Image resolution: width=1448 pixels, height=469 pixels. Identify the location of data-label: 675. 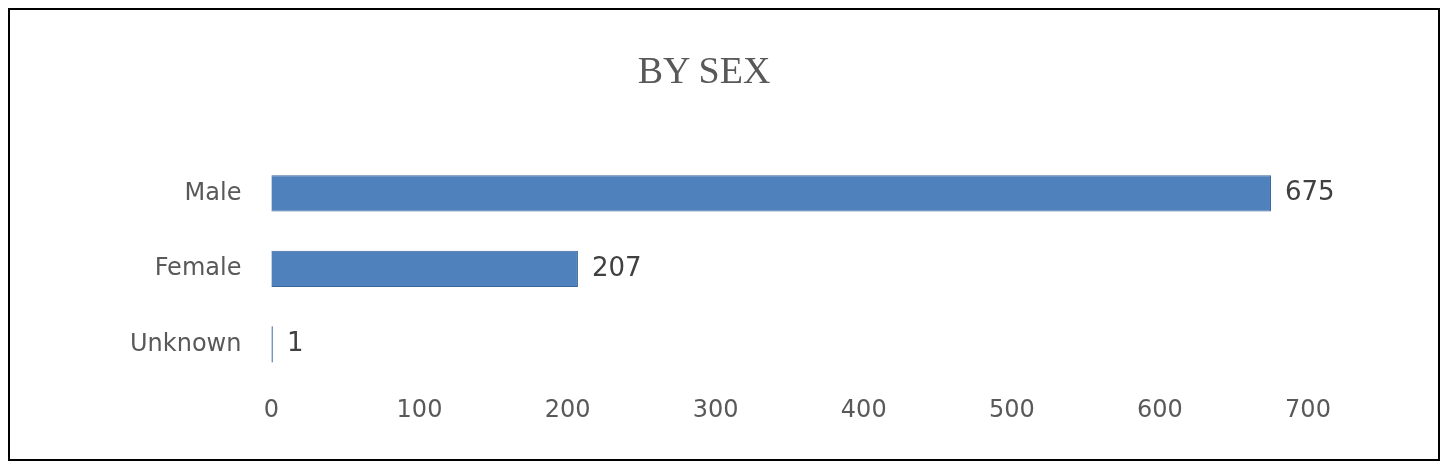
(1309, 191).